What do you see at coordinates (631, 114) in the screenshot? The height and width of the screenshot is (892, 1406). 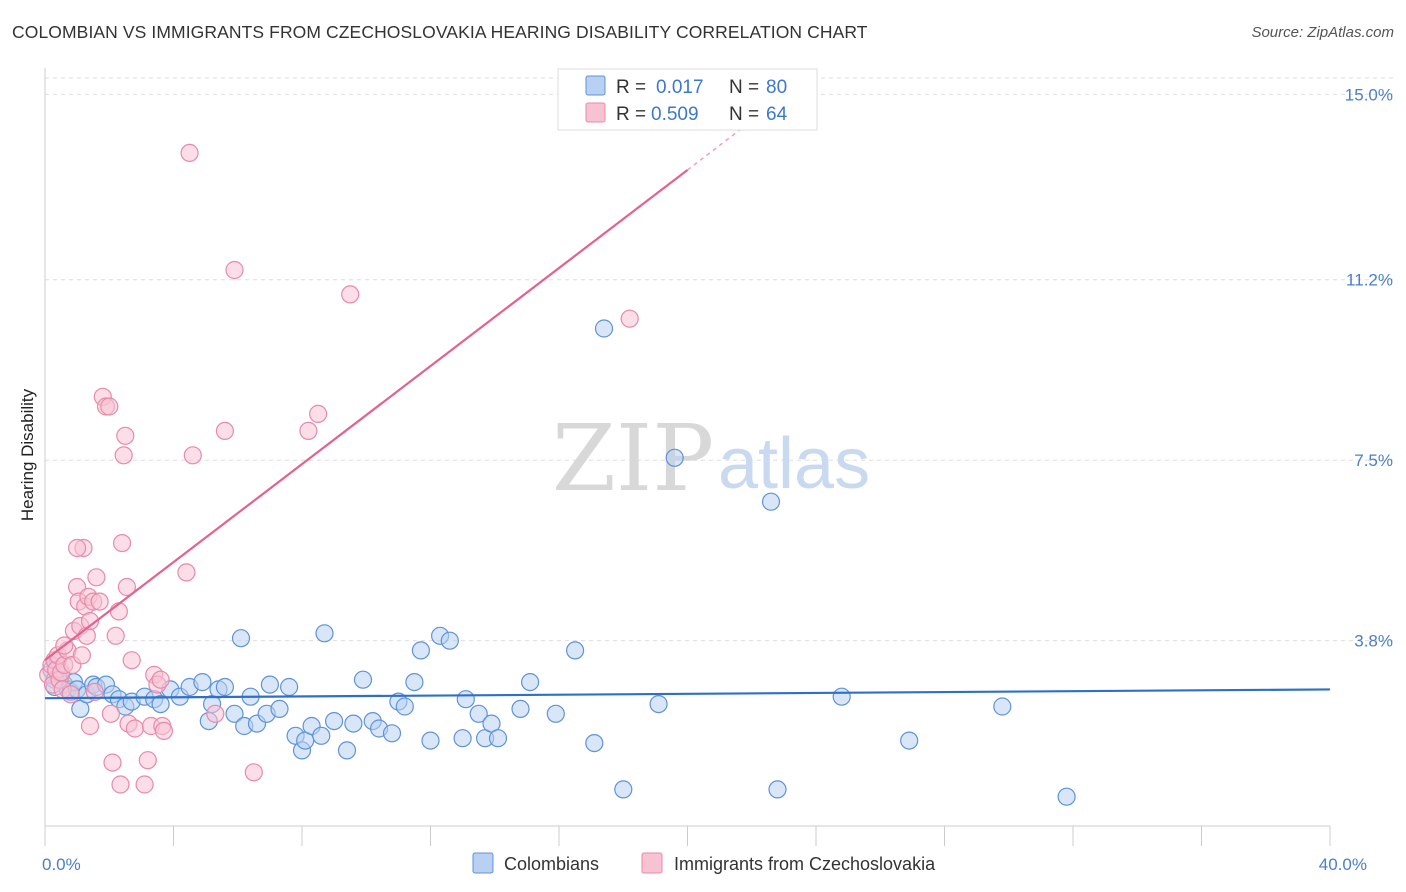 I see `legend-r-label-czechoslovakia: R =` at bounding box center [631, 114].